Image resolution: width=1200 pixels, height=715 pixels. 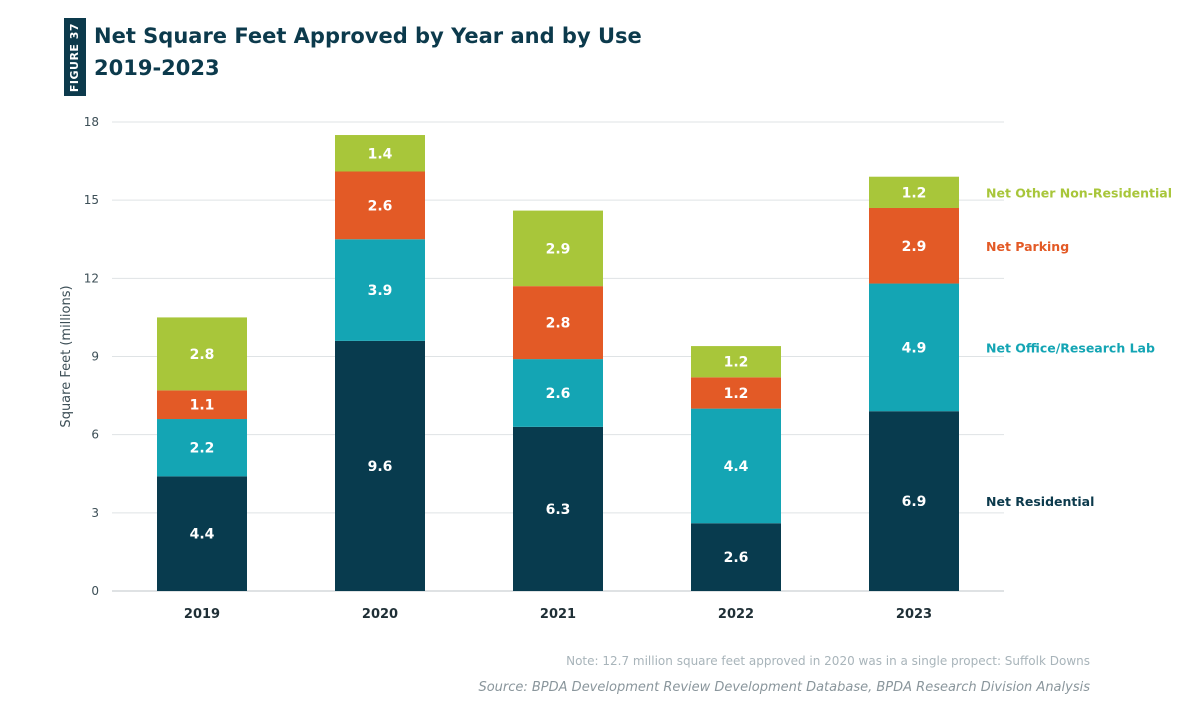 I want to click on data-label: 3.9, so click(x=380, y=291).